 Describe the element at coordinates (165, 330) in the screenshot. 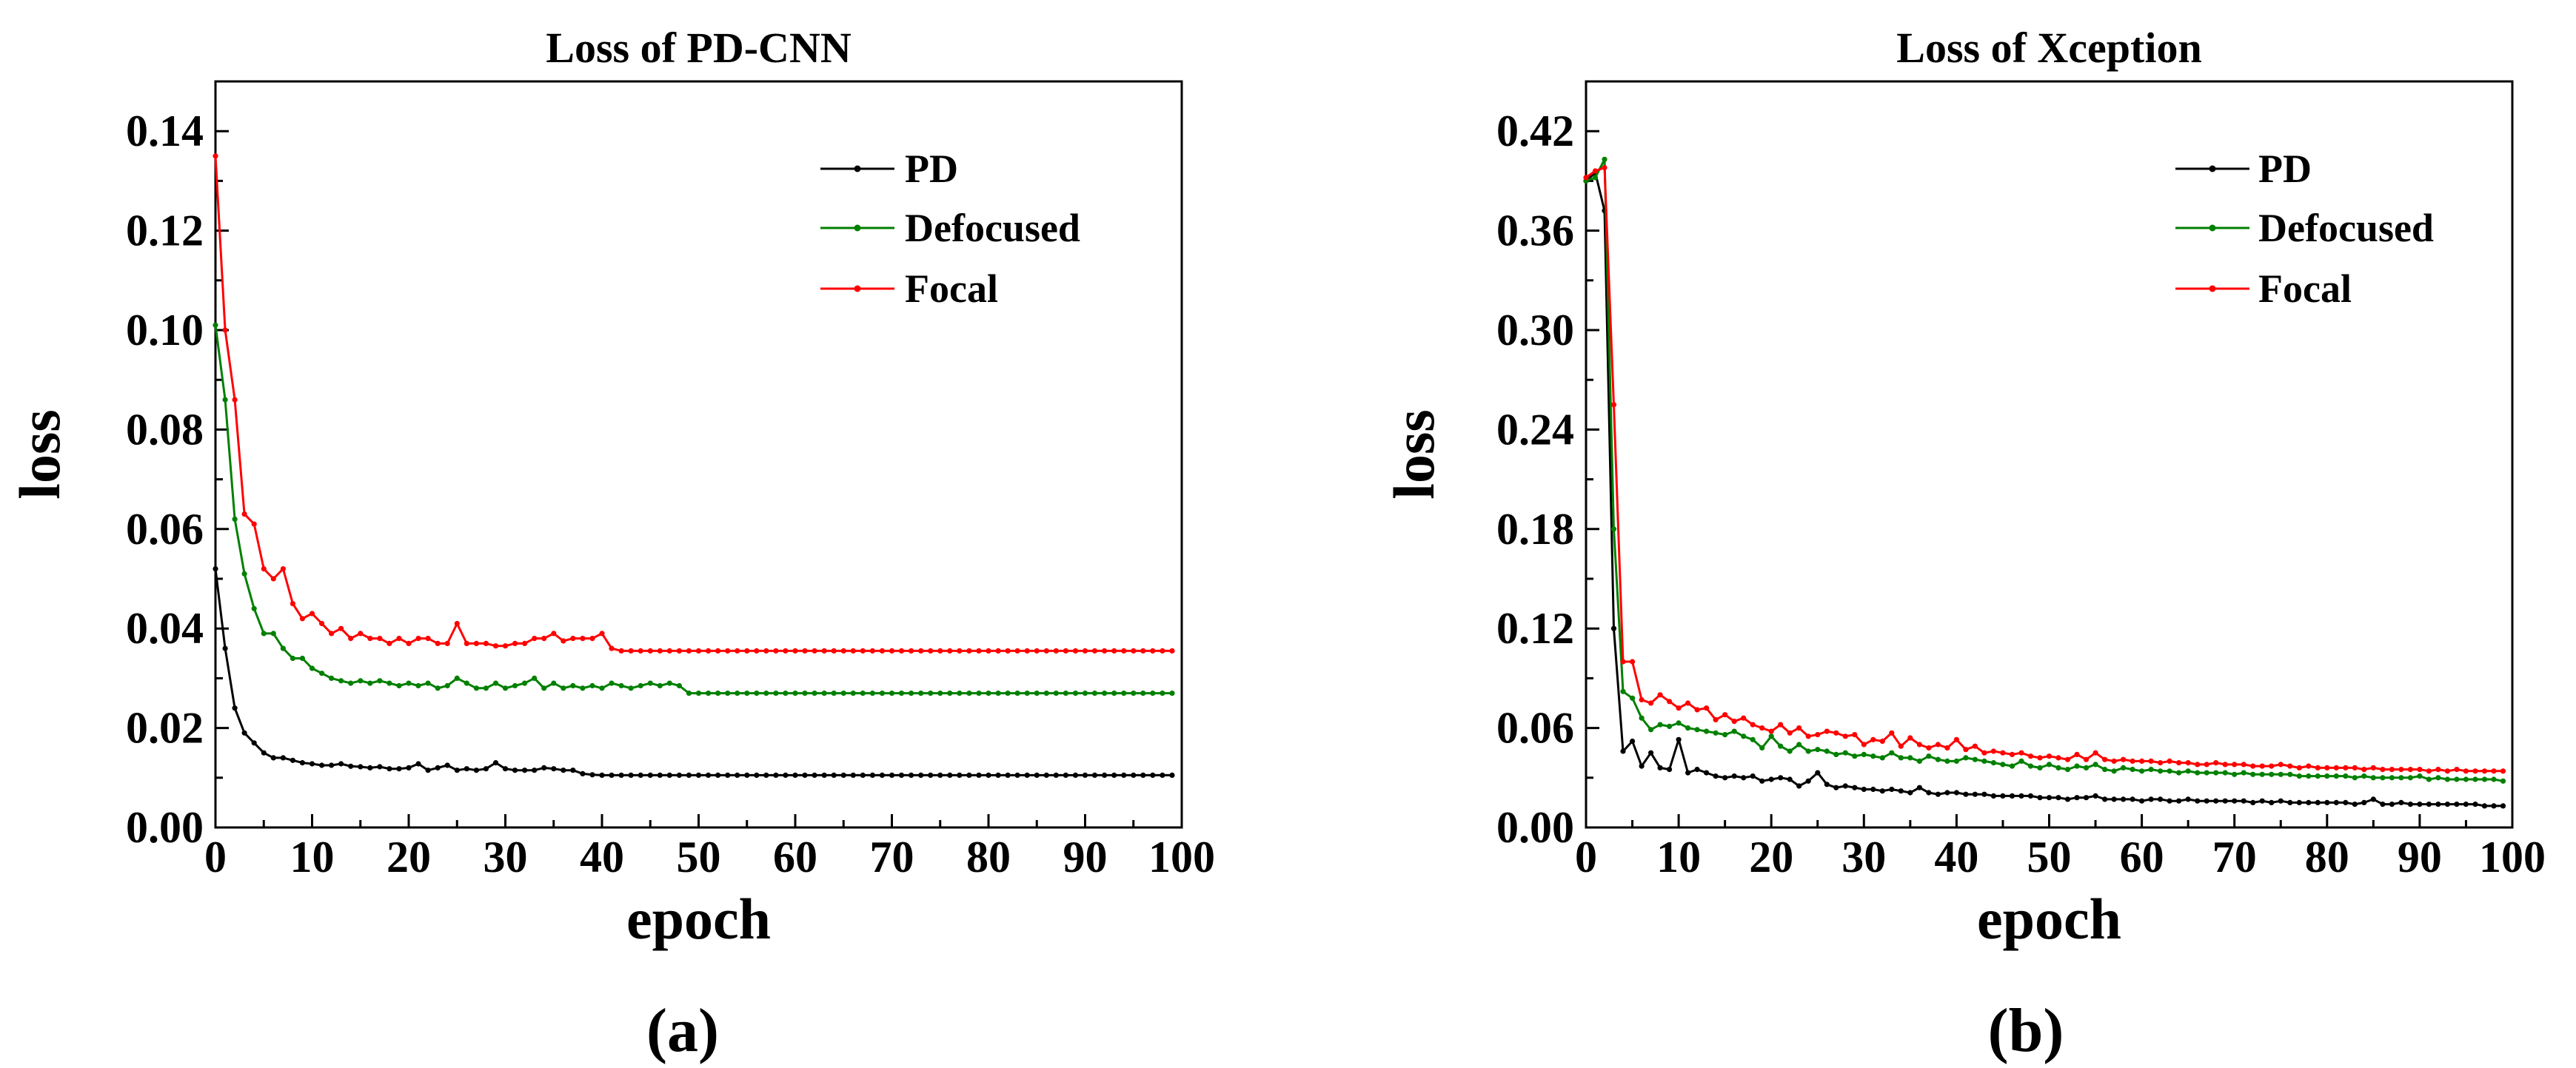

I see `y-tick-label: 0.10` at that location.